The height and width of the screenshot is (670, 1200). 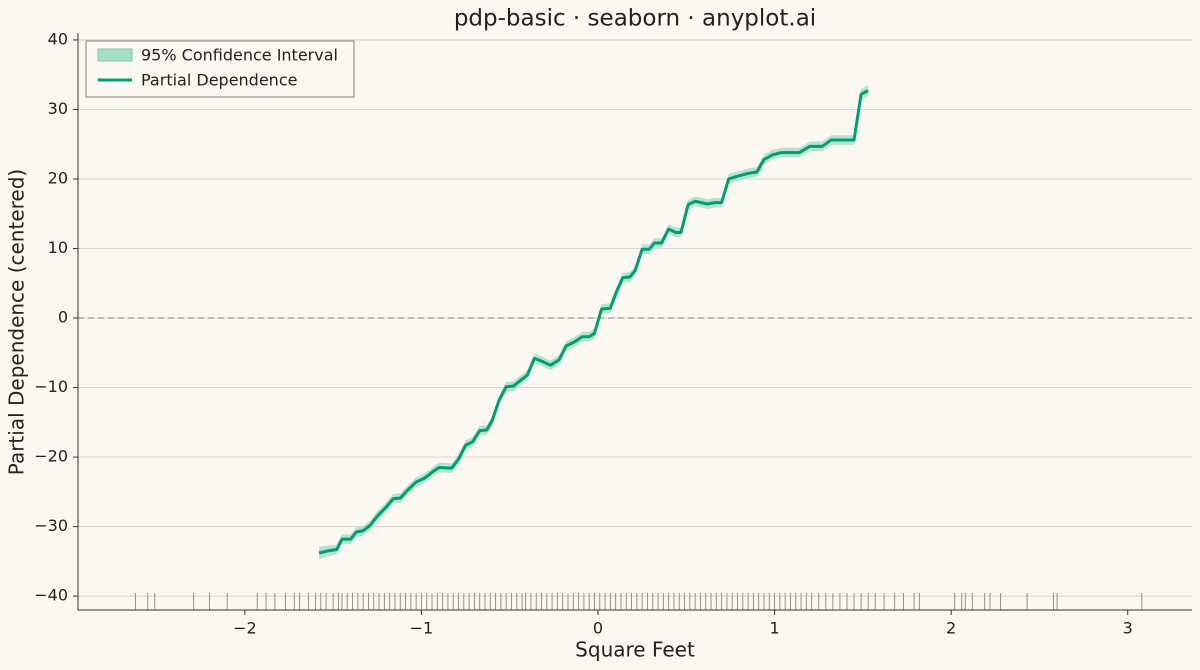 I want to click on y-tick-label: −30, so click(x=51, y=525).